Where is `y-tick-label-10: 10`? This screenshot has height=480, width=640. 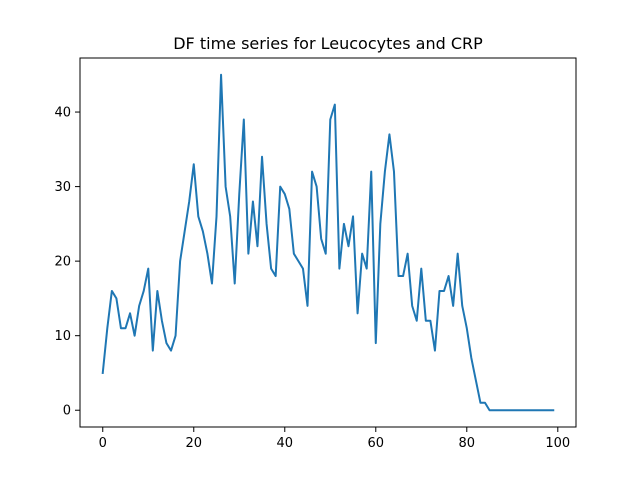 y-tick-label-10: 10 is located at coordinates (62, 336).